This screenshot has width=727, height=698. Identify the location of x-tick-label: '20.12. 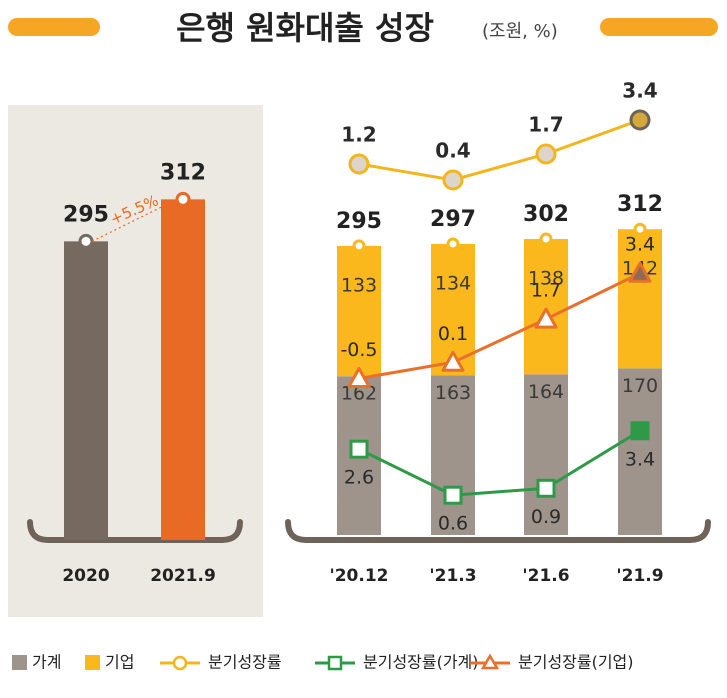
(359, 576).